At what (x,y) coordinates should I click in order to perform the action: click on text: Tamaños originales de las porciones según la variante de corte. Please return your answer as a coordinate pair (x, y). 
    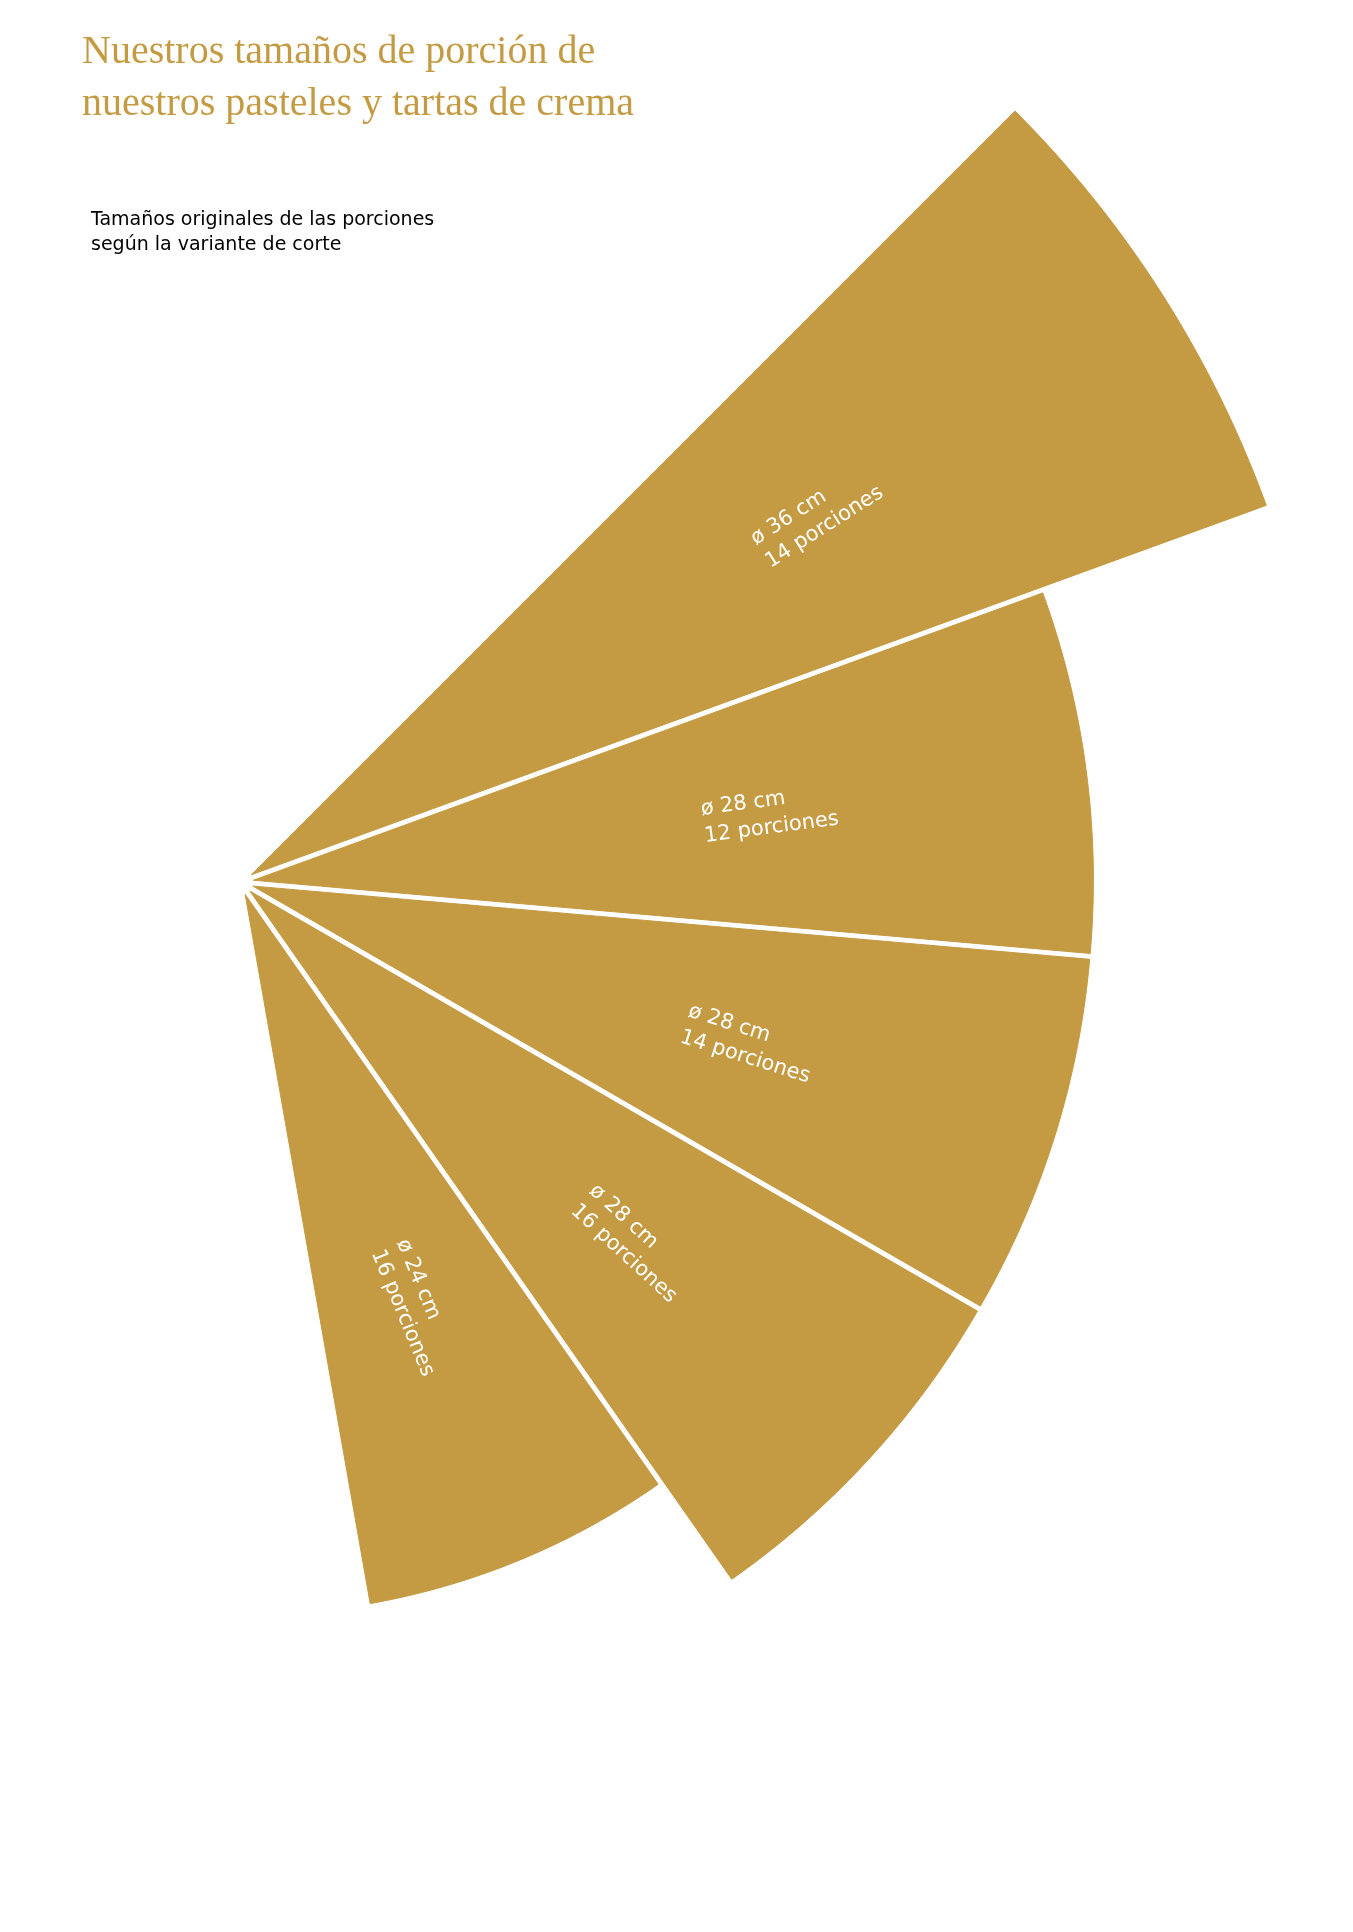
    Looking at the image, I should click on (262, 230).